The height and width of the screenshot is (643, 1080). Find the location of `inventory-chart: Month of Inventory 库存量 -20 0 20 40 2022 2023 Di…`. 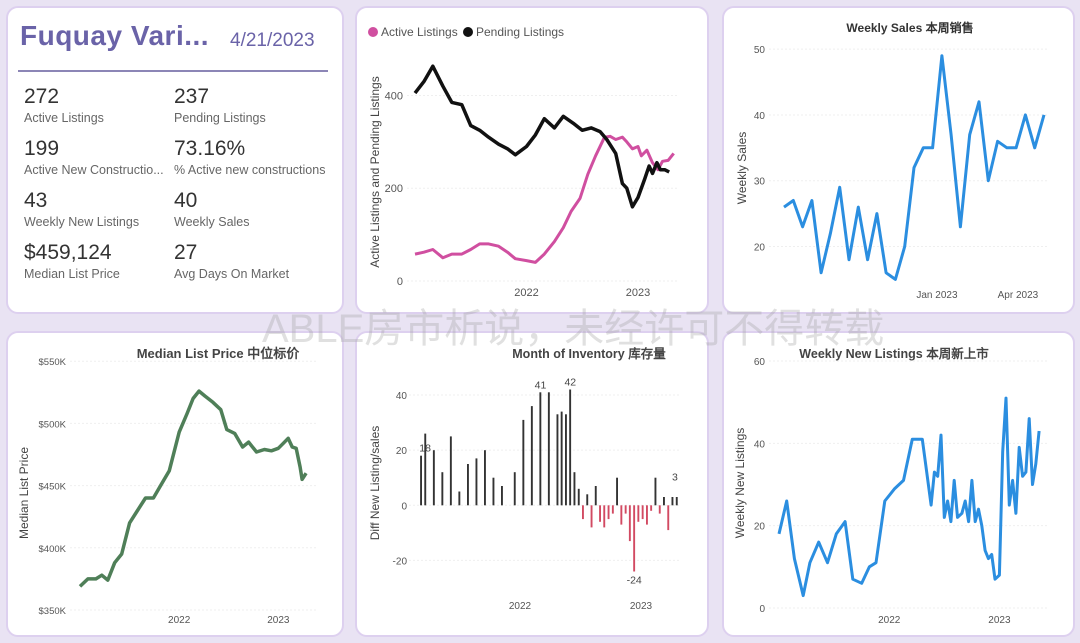

inventory-chart: Month of Inventory 库存量 -20 0 20 40 2022 2023 Di… is located at coordinates (523, 479).